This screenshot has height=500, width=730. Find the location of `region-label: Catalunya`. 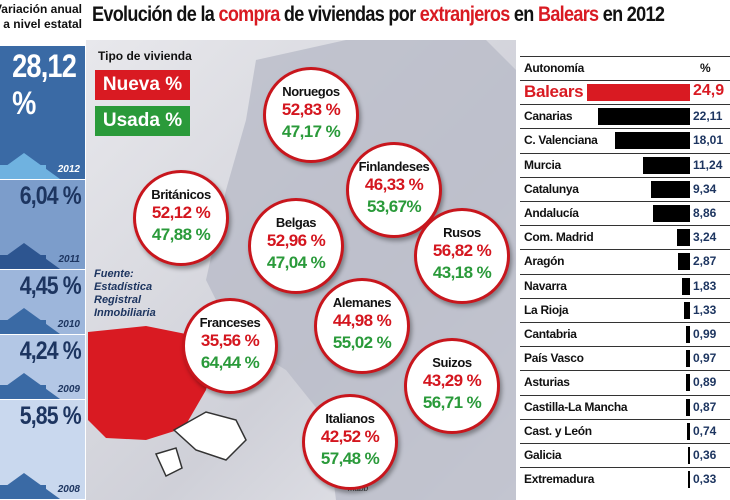

region-label: Catalunya is located at coordinates (551, 188).